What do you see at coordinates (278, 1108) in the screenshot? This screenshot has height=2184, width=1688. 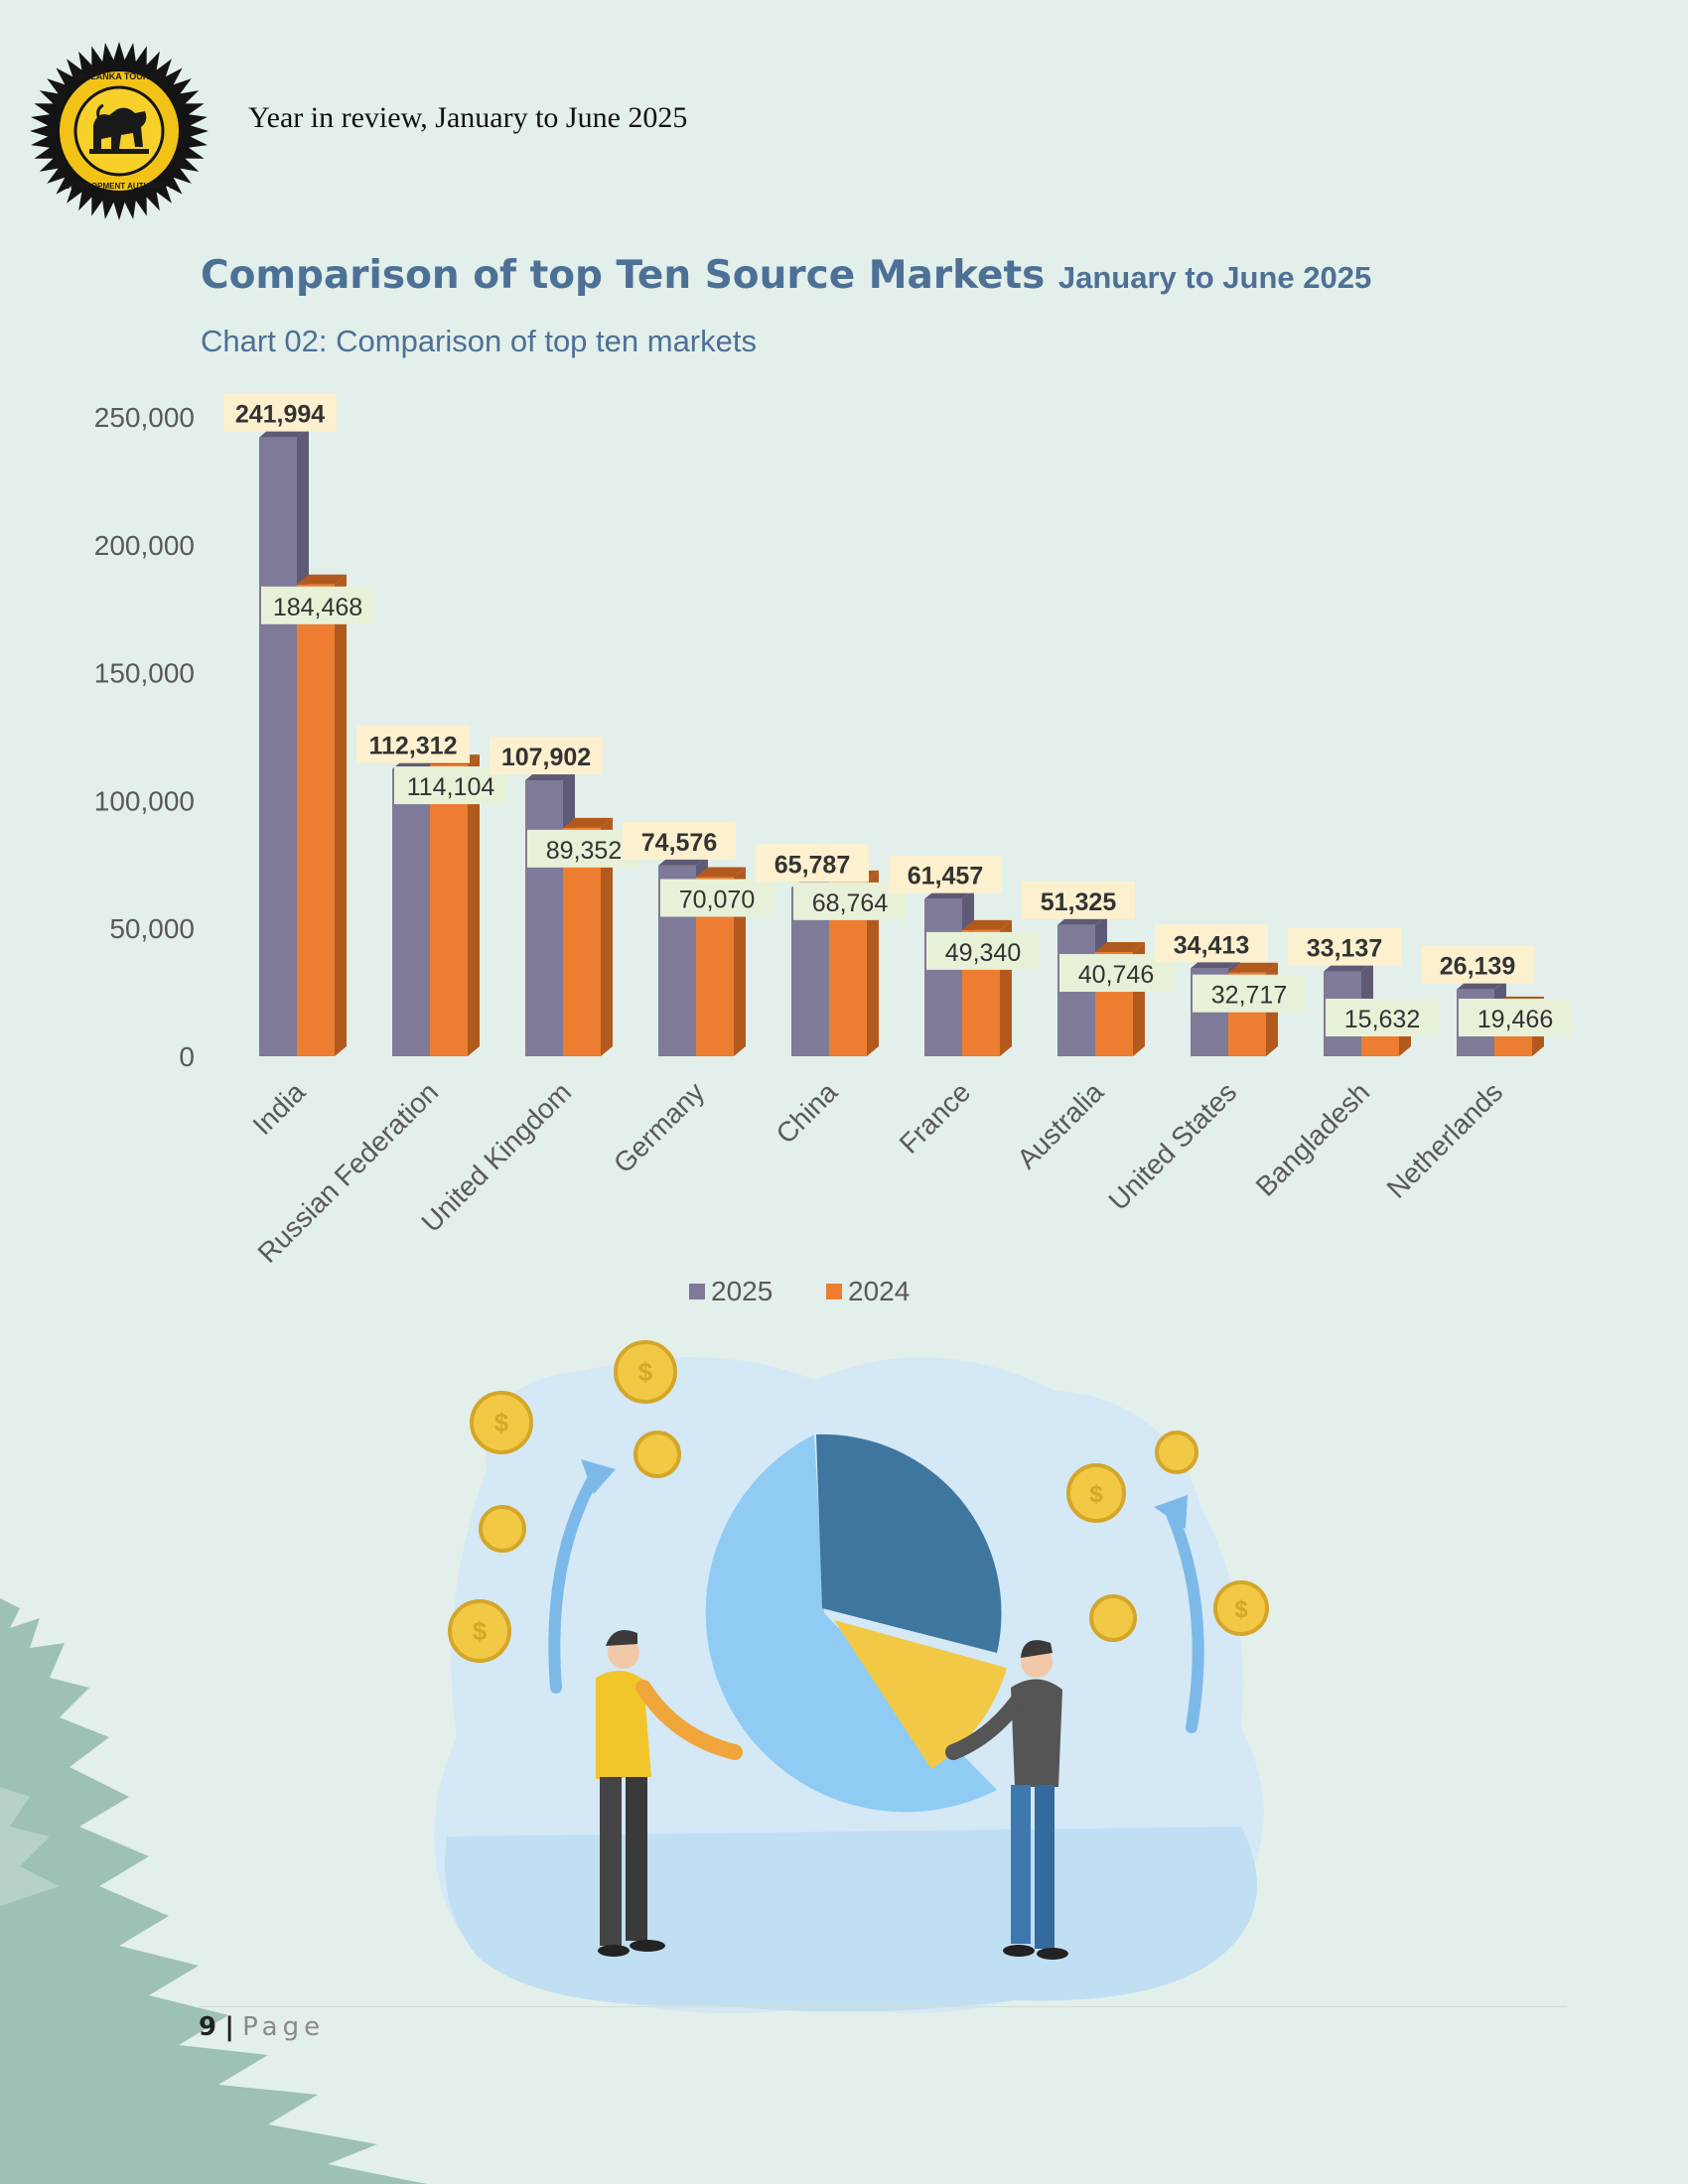 I see `x-tick-label: India` at bounding box center [278, 1108].